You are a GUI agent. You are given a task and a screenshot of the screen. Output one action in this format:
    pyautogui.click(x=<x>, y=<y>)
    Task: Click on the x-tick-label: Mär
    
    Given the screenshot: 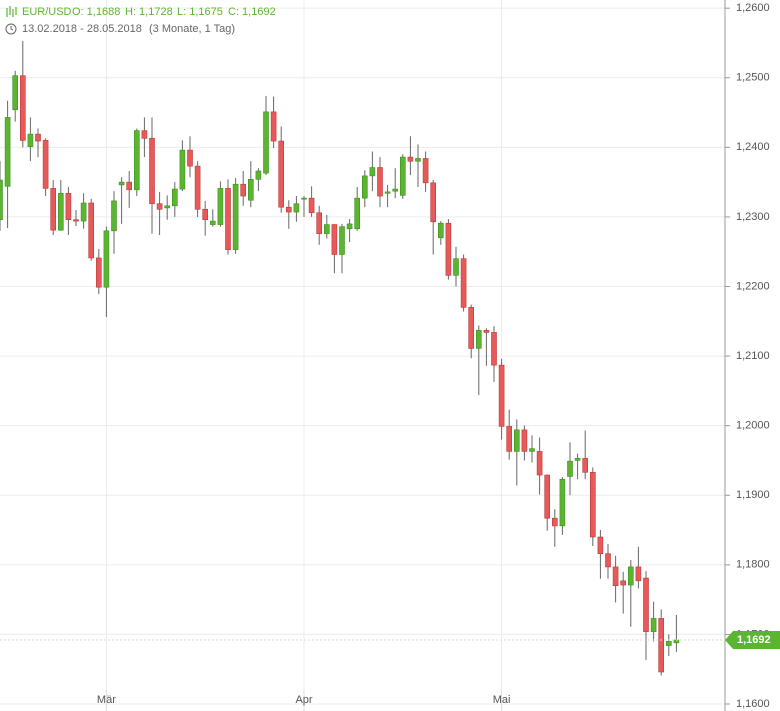 What is the action you would take?
    pyautogui.click(x=106, y=700)
    